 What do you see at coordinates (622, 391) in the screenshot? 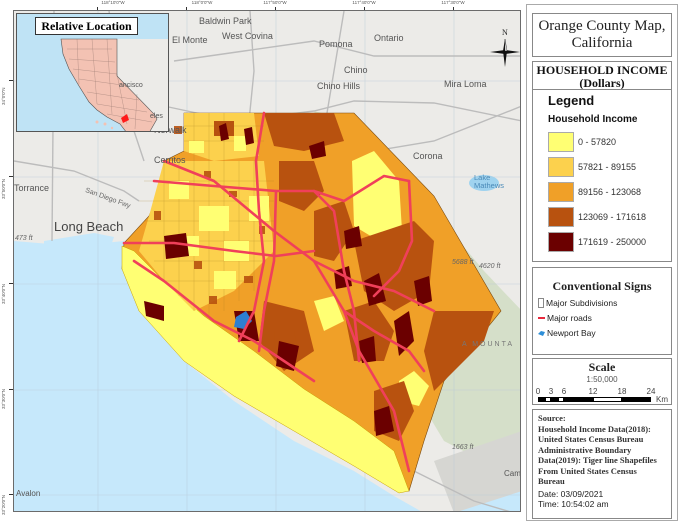
I see `scale-tick: 18` at bounding box center [622, 391].